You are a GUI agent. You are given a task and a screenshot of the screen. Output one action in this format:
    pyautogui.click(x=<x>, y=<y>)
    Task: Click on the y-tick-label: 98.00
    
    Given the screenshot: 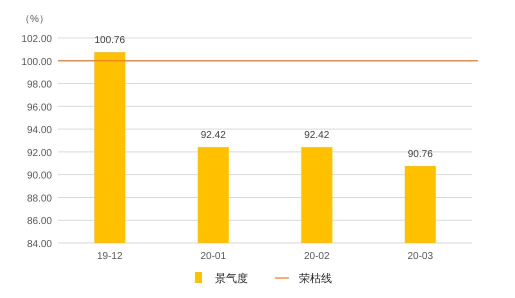 What is the action you would take?
    pyautogui.click(x=39, y=85)
    